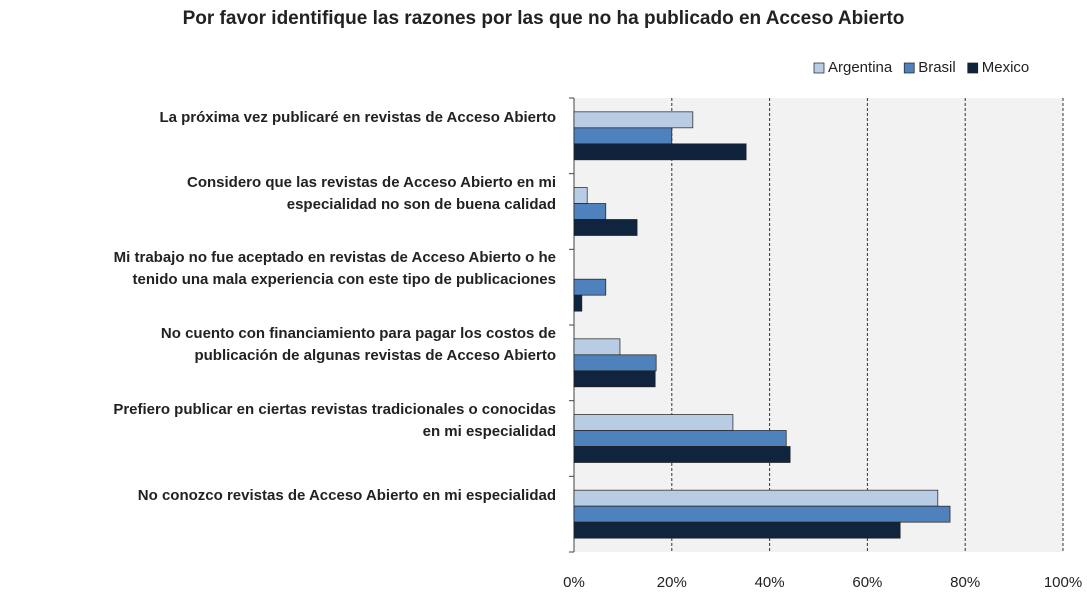 This screenshot has width=1087, height=596. Describe the element at coordinates (1063, 582) in the screenshot. I see `x-tick-label: 100%` at that location.